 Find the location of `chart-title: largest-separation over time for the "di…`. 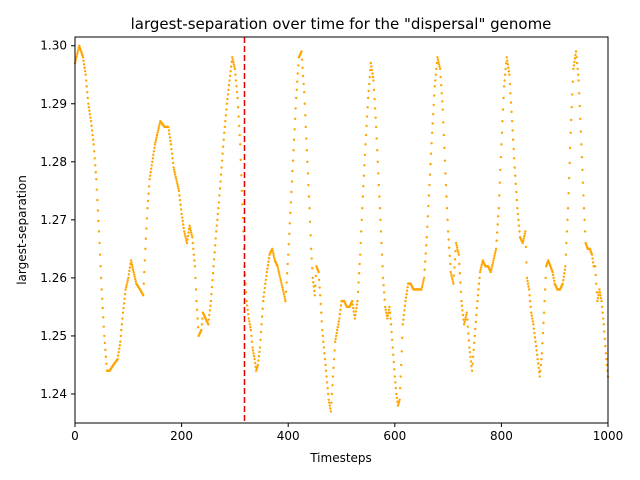

chart-title: largest-separation over time for the "di… is located at coordinates (341, 24).